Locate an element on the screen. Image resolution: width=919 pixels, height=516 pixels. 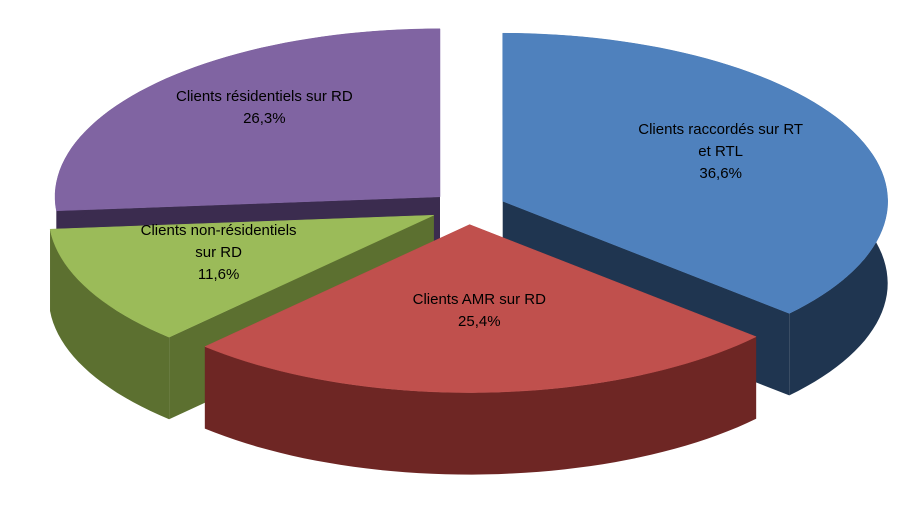
data-label: Clients AMR sur RD 25,4% is located at coordinates (479, 311).